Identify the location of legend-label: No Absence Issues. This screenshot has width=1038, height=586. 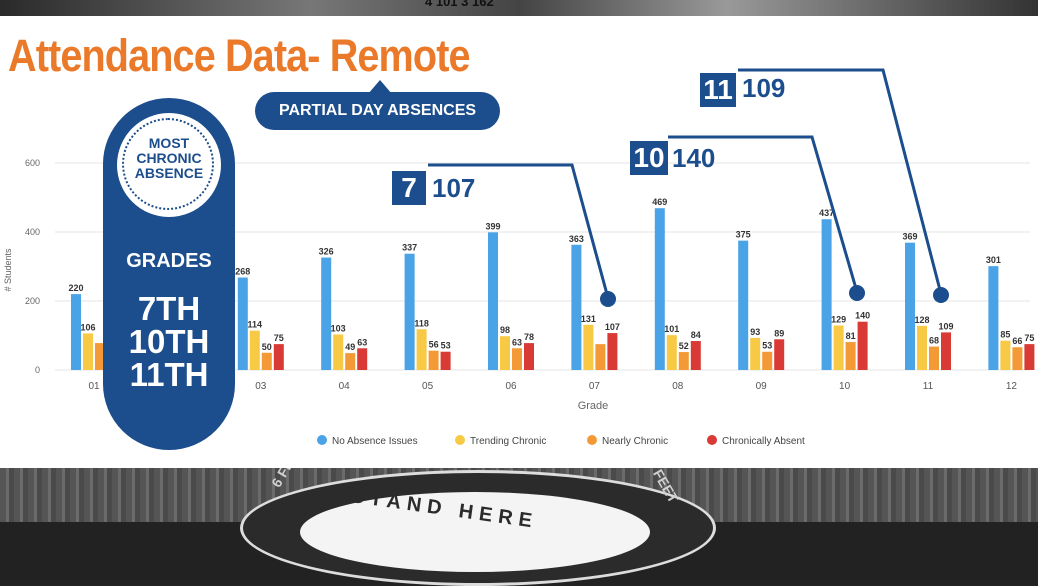
(375, 441).